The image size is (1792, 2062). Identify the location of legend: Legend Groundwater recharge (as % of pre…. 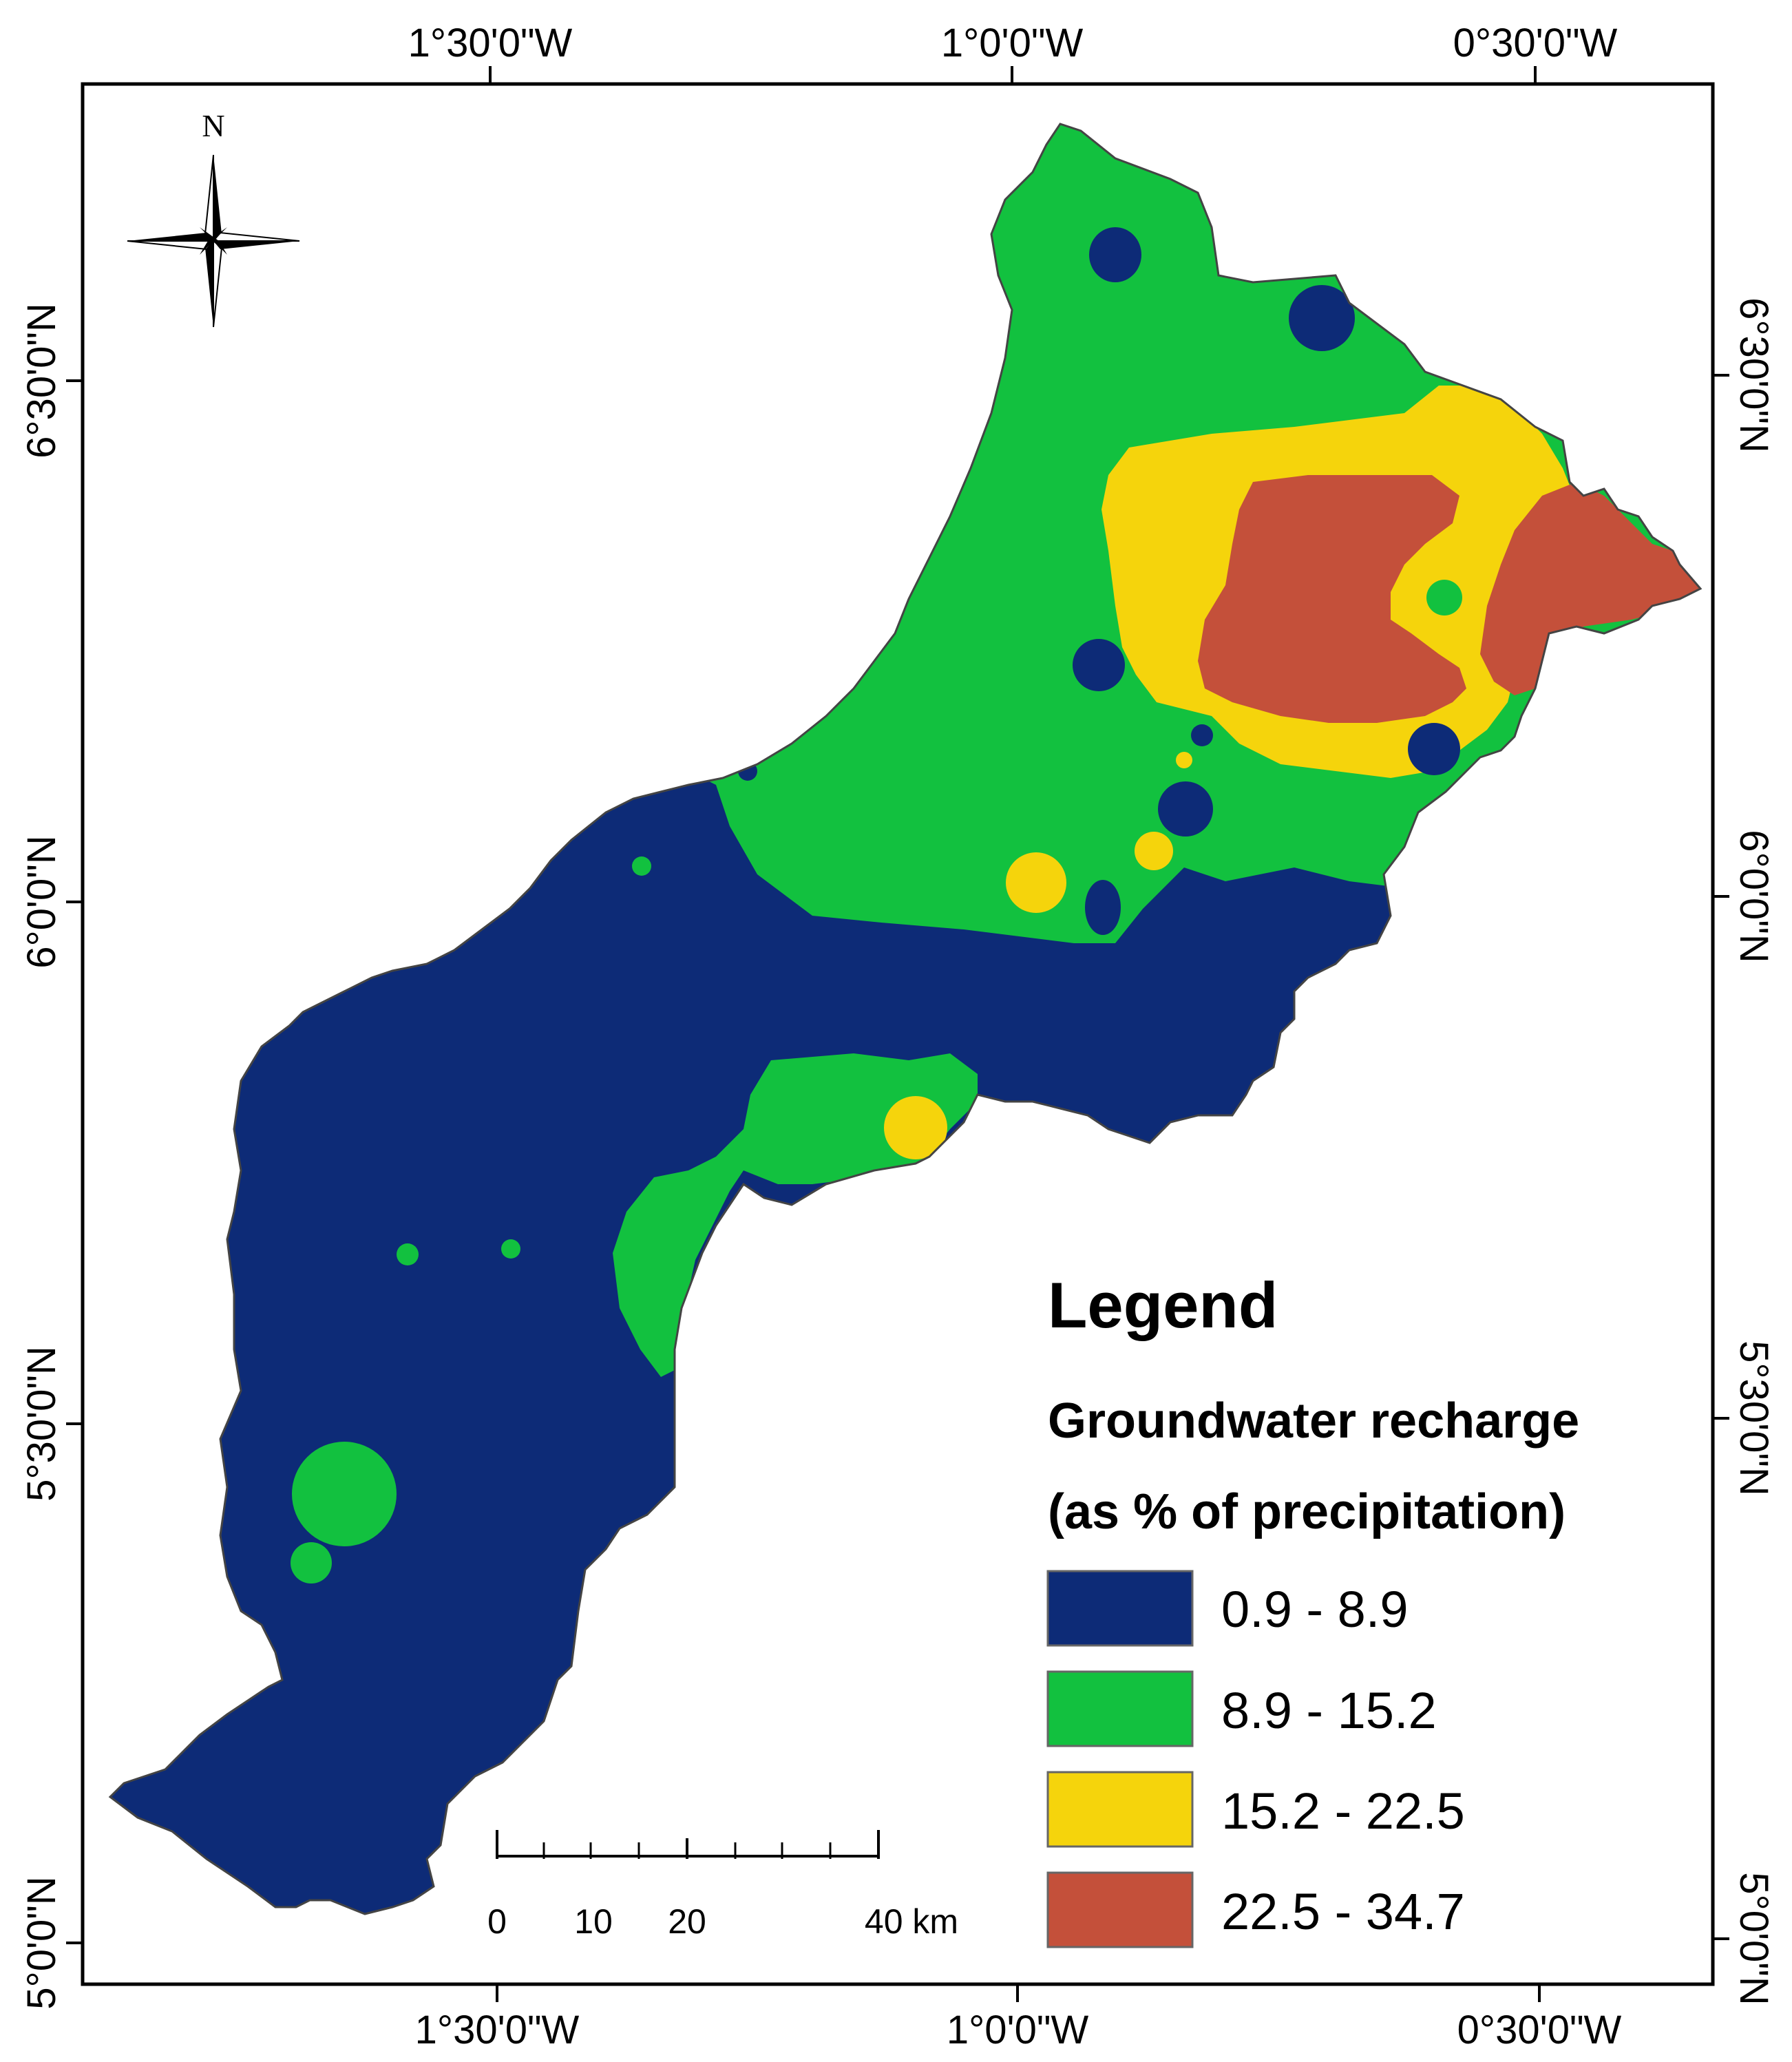
(1312, 1608).